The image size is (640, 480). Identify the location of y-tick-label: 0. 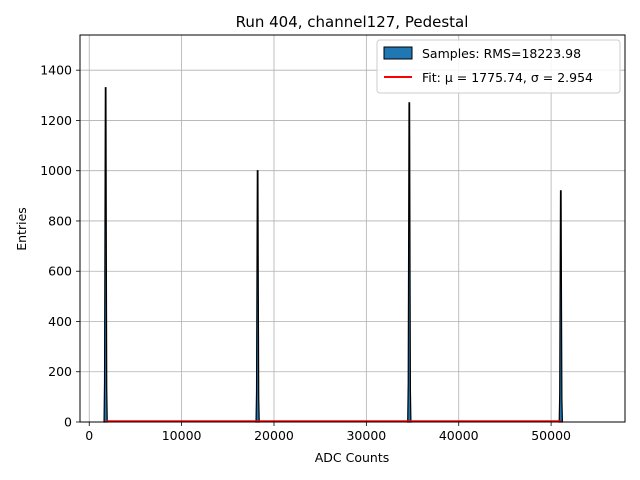
(68, 422).